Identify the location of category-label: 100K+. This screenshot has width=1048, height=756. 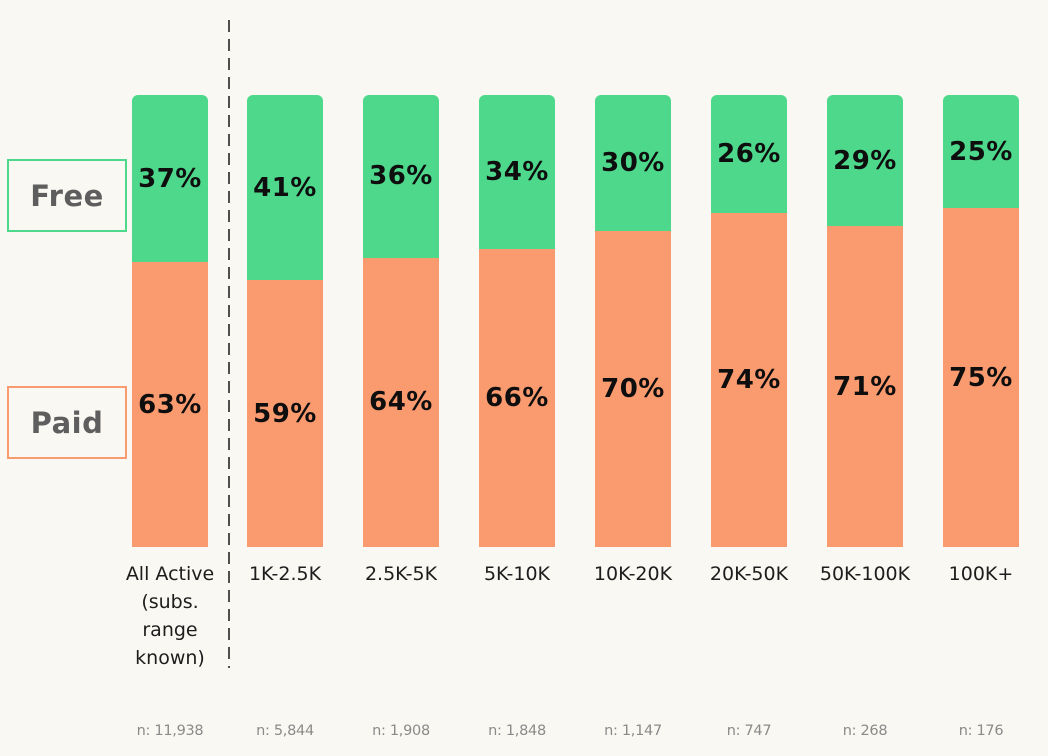
(981, 574).